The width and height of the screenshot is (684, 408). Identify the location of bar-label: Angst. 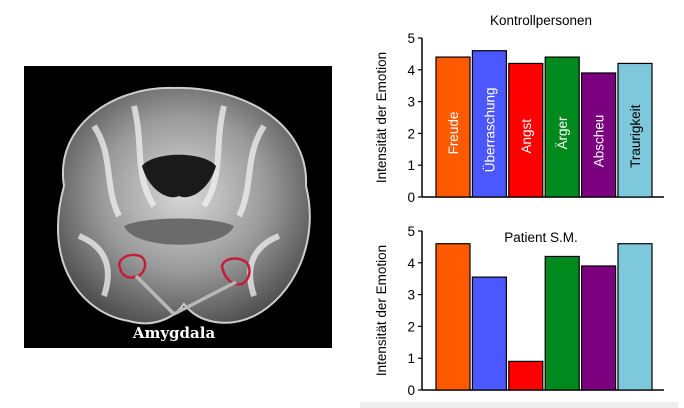
(526, 136).